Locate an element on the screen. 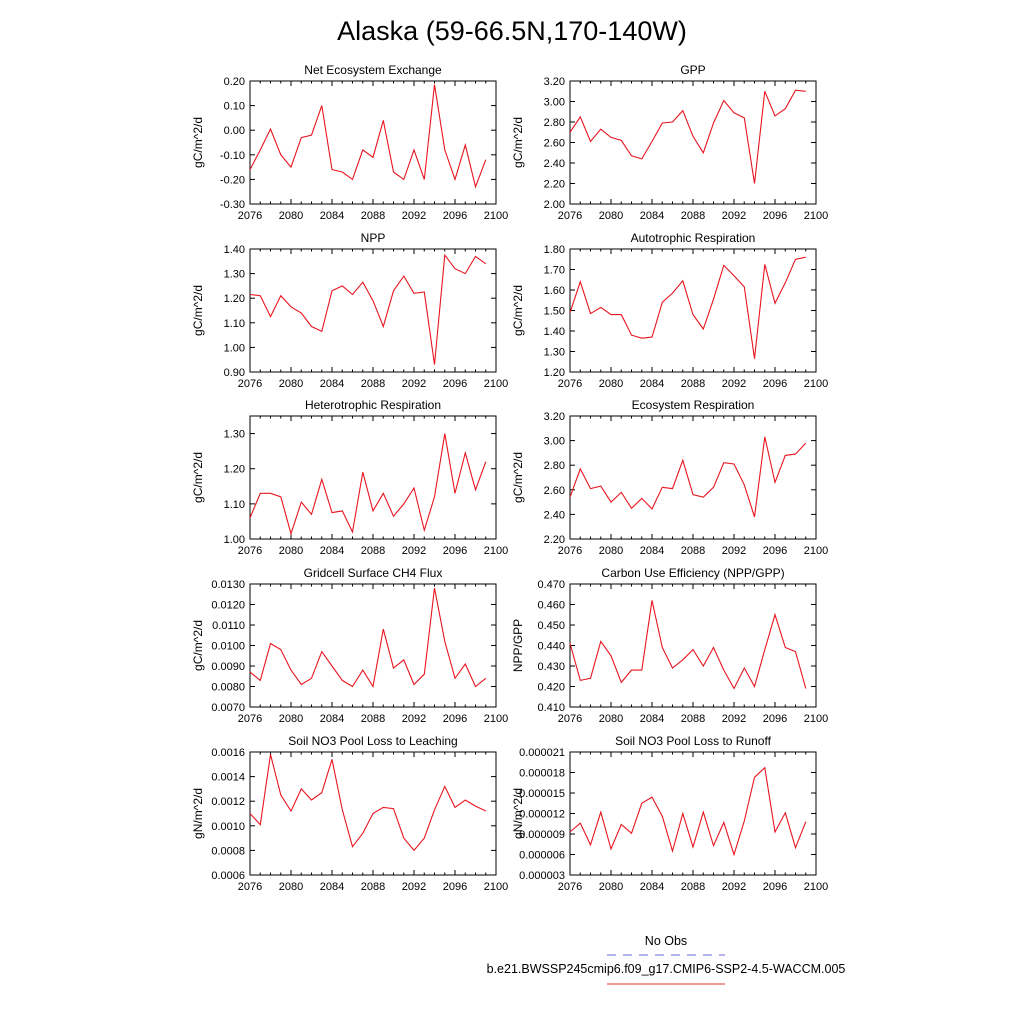  panel-ecosystem-respiration-series-line is located at coordinates (688, 477).